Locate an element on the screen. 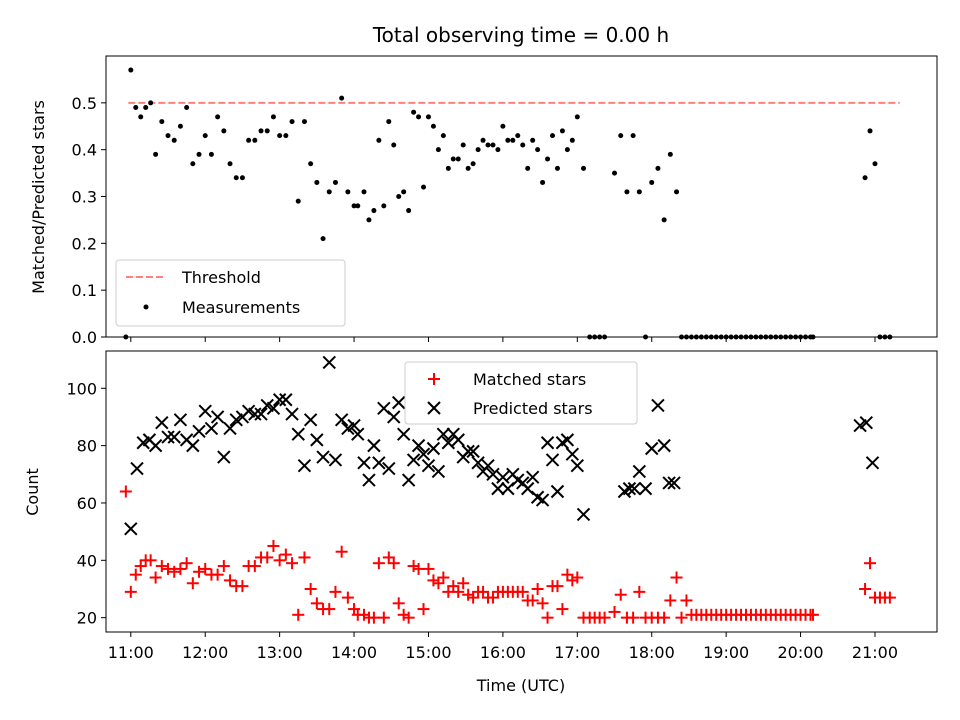  count-y-tick-label: 40 is located at coordinates (87, 560).